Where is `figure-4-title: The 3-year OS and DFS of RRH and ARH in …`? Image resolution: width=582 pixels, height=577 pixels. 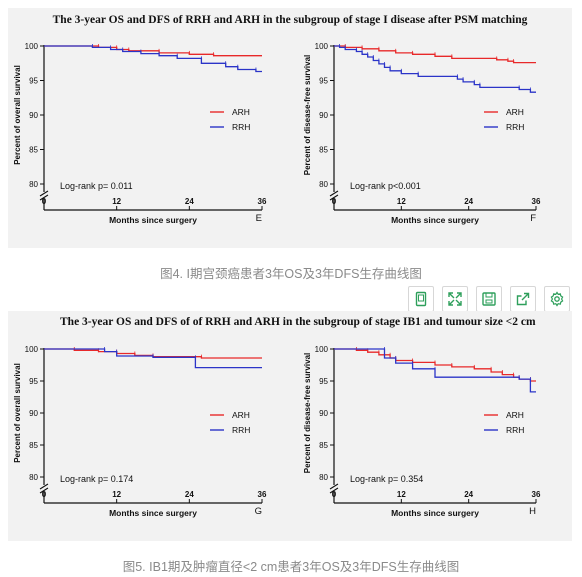 figure-4-title: The 3-year OS and DFS of RRH and ARH in … is located at coordinates (290, 20).